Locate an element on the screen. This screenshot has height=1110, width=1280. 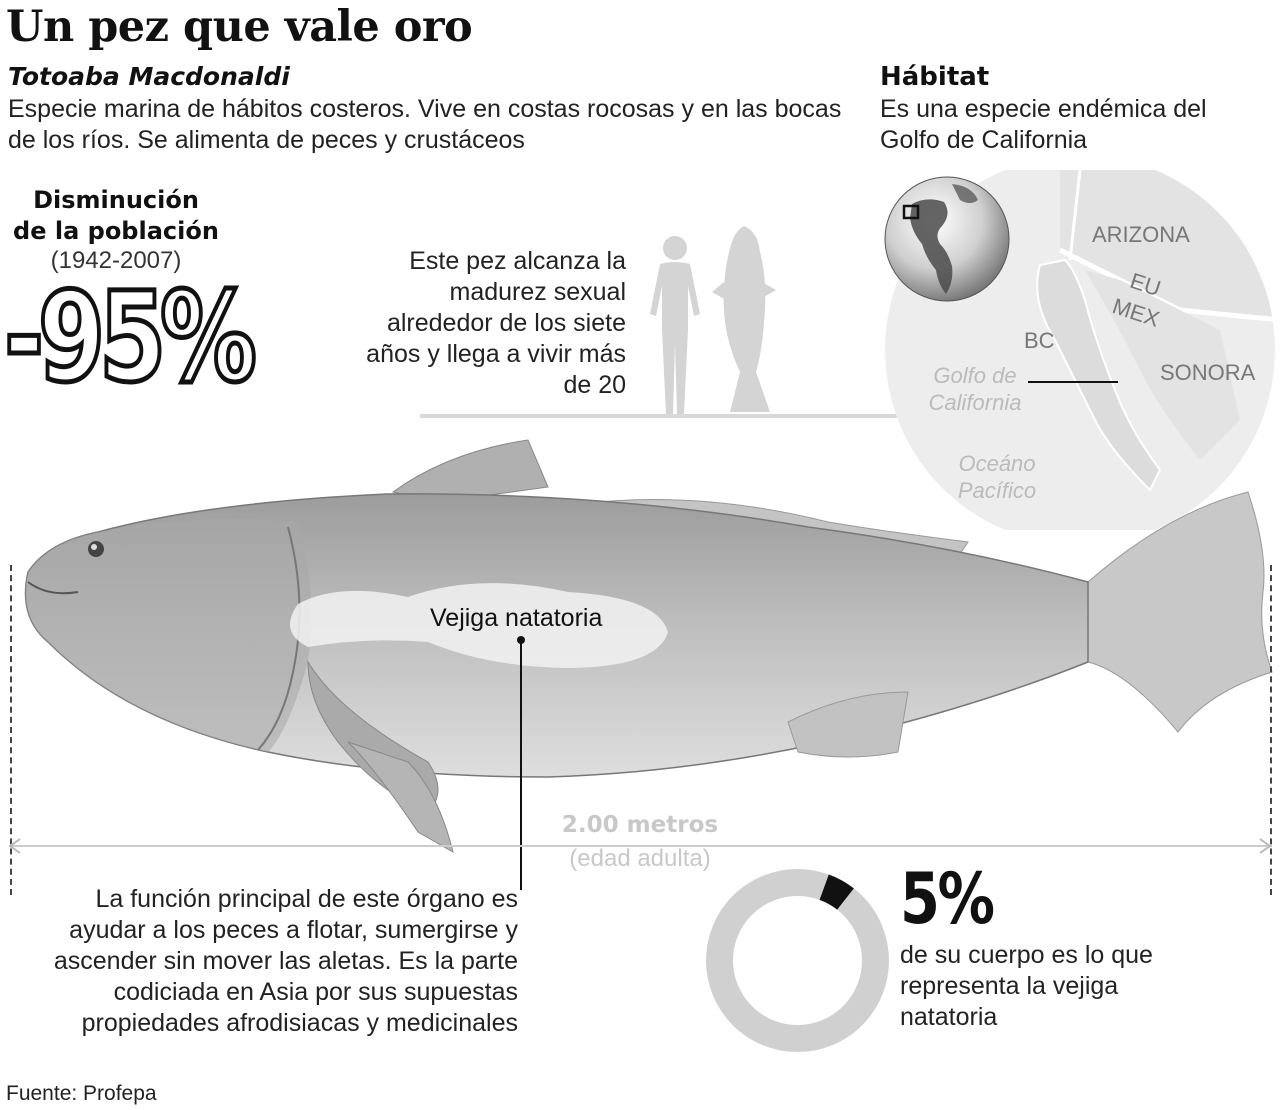
human-silhouette-icon is located at coordinates (675, 325).